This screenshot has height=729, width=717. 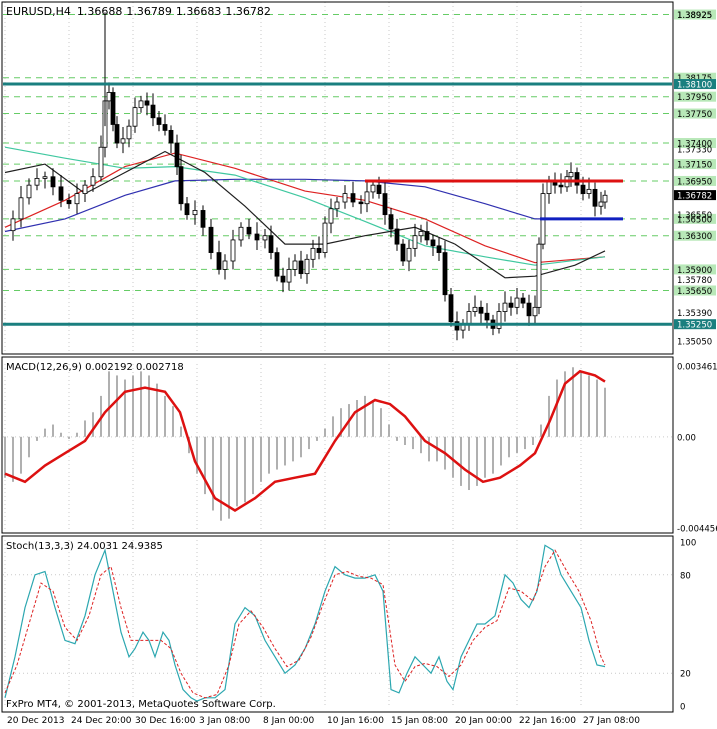 I want to click on x-tick-label: 8 Jan 00:00, so click(x=289, y=721).